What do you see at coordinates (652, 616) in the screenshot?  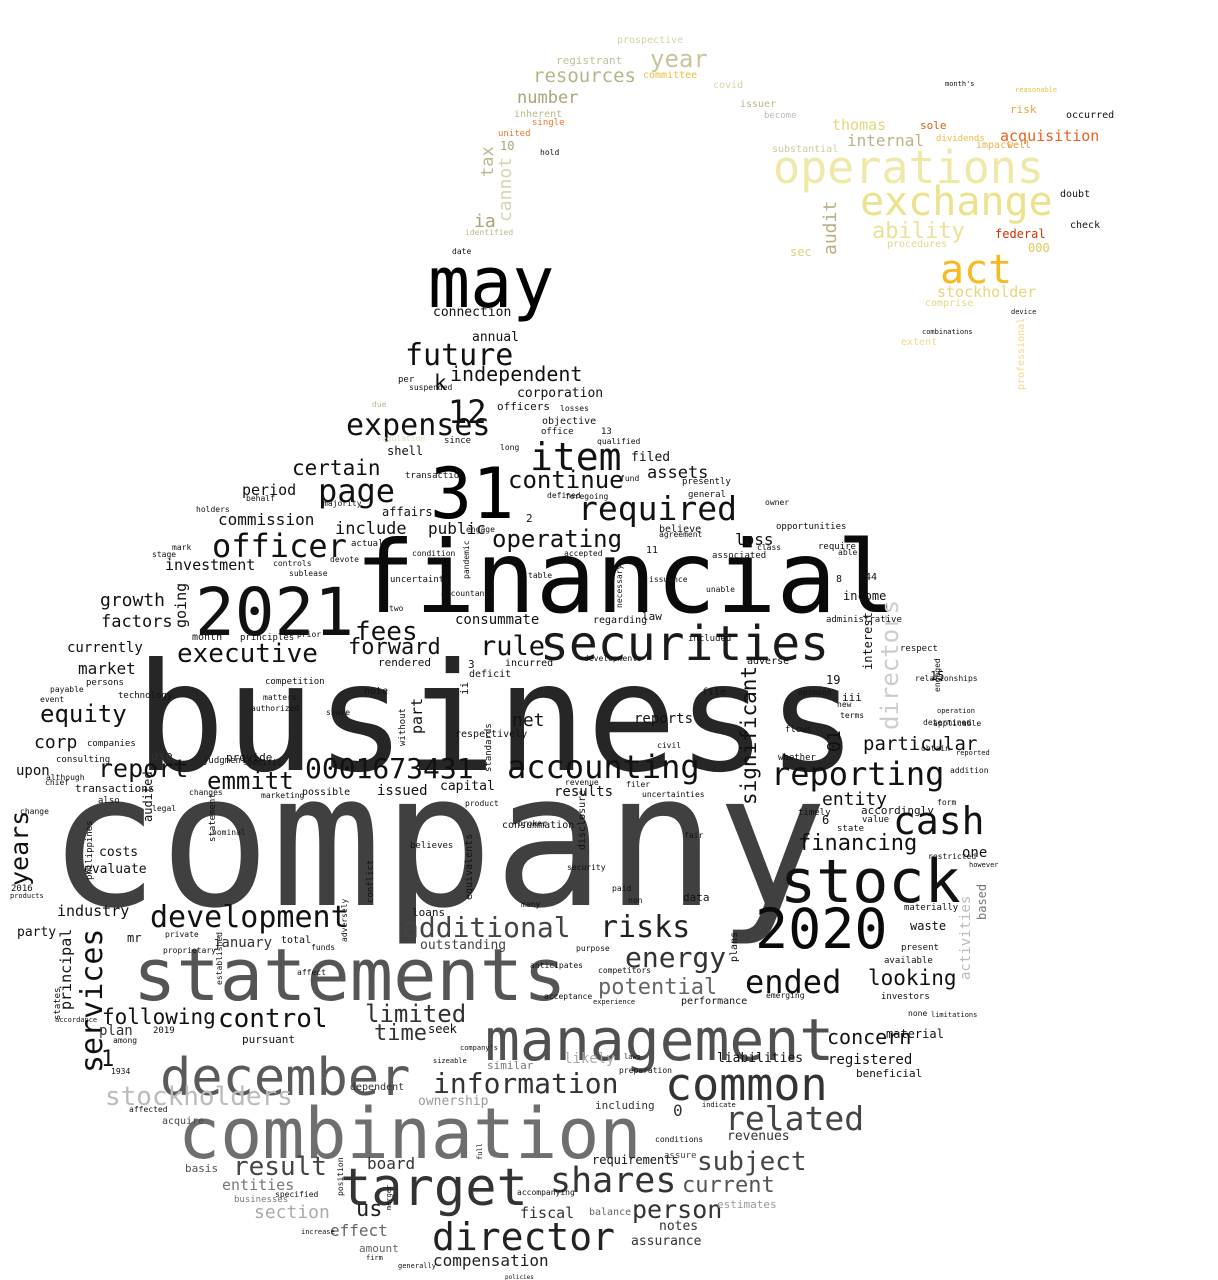 I see `word-law: law` at bounding box center [652, 616].